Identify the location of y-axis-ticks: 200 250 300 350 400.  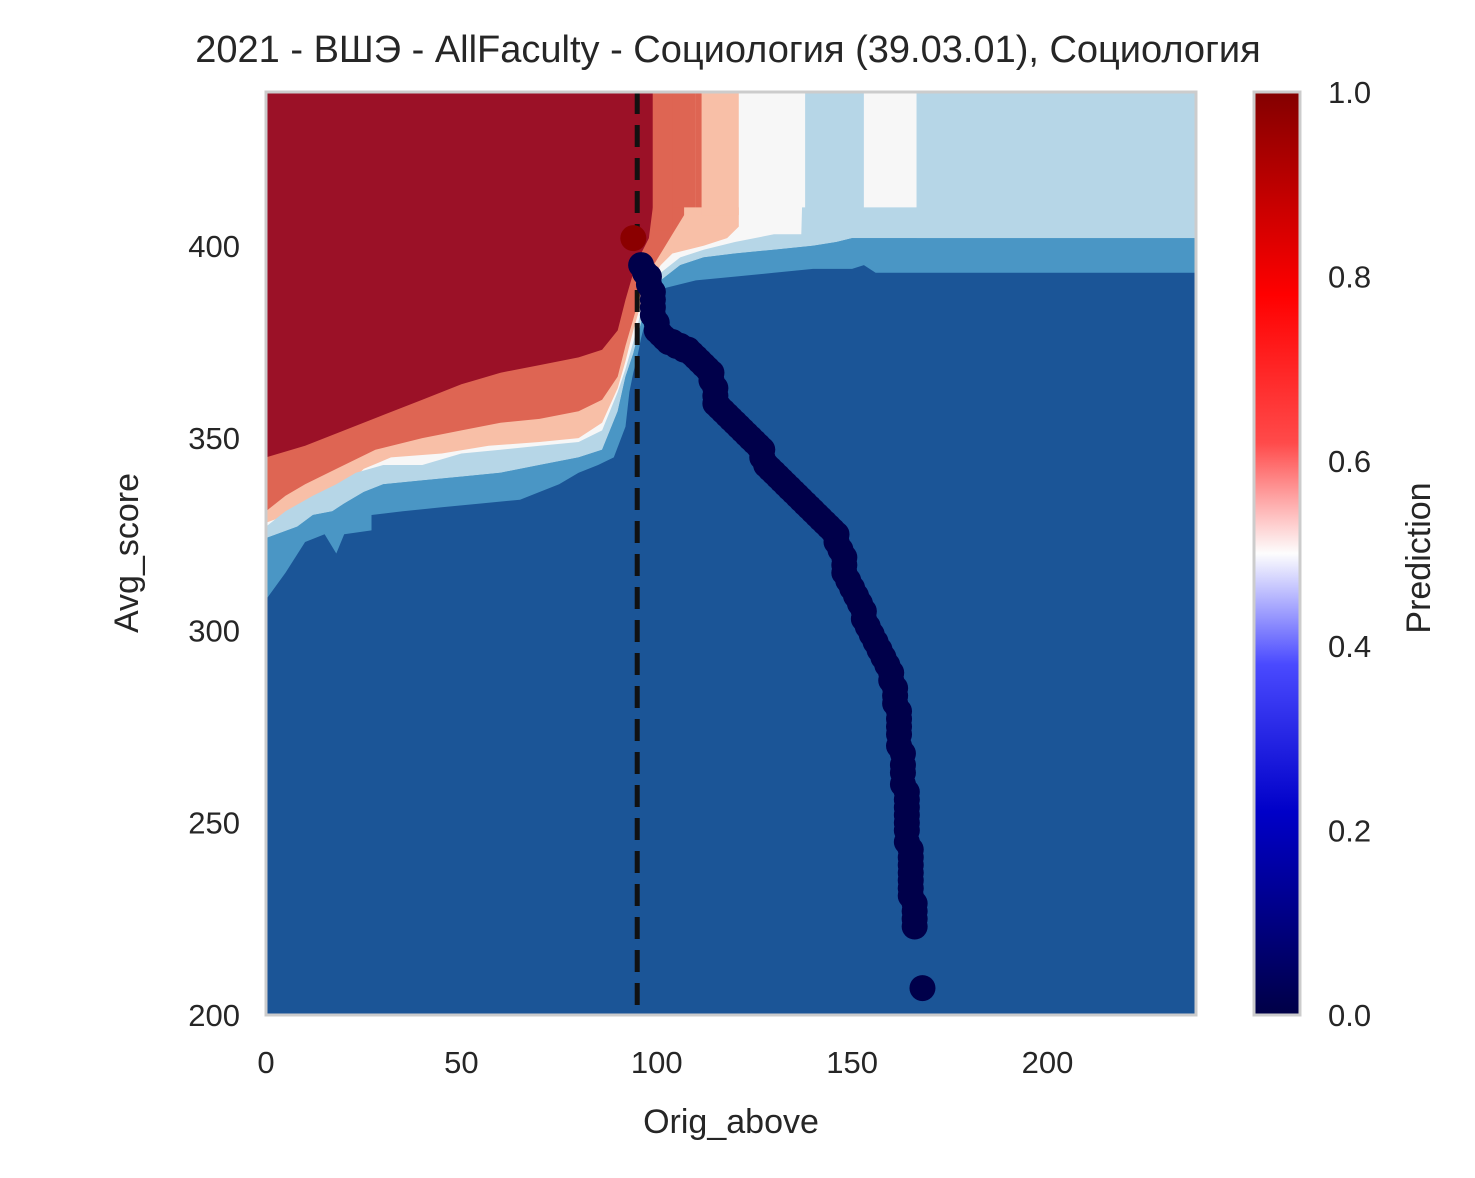
(214, 631).